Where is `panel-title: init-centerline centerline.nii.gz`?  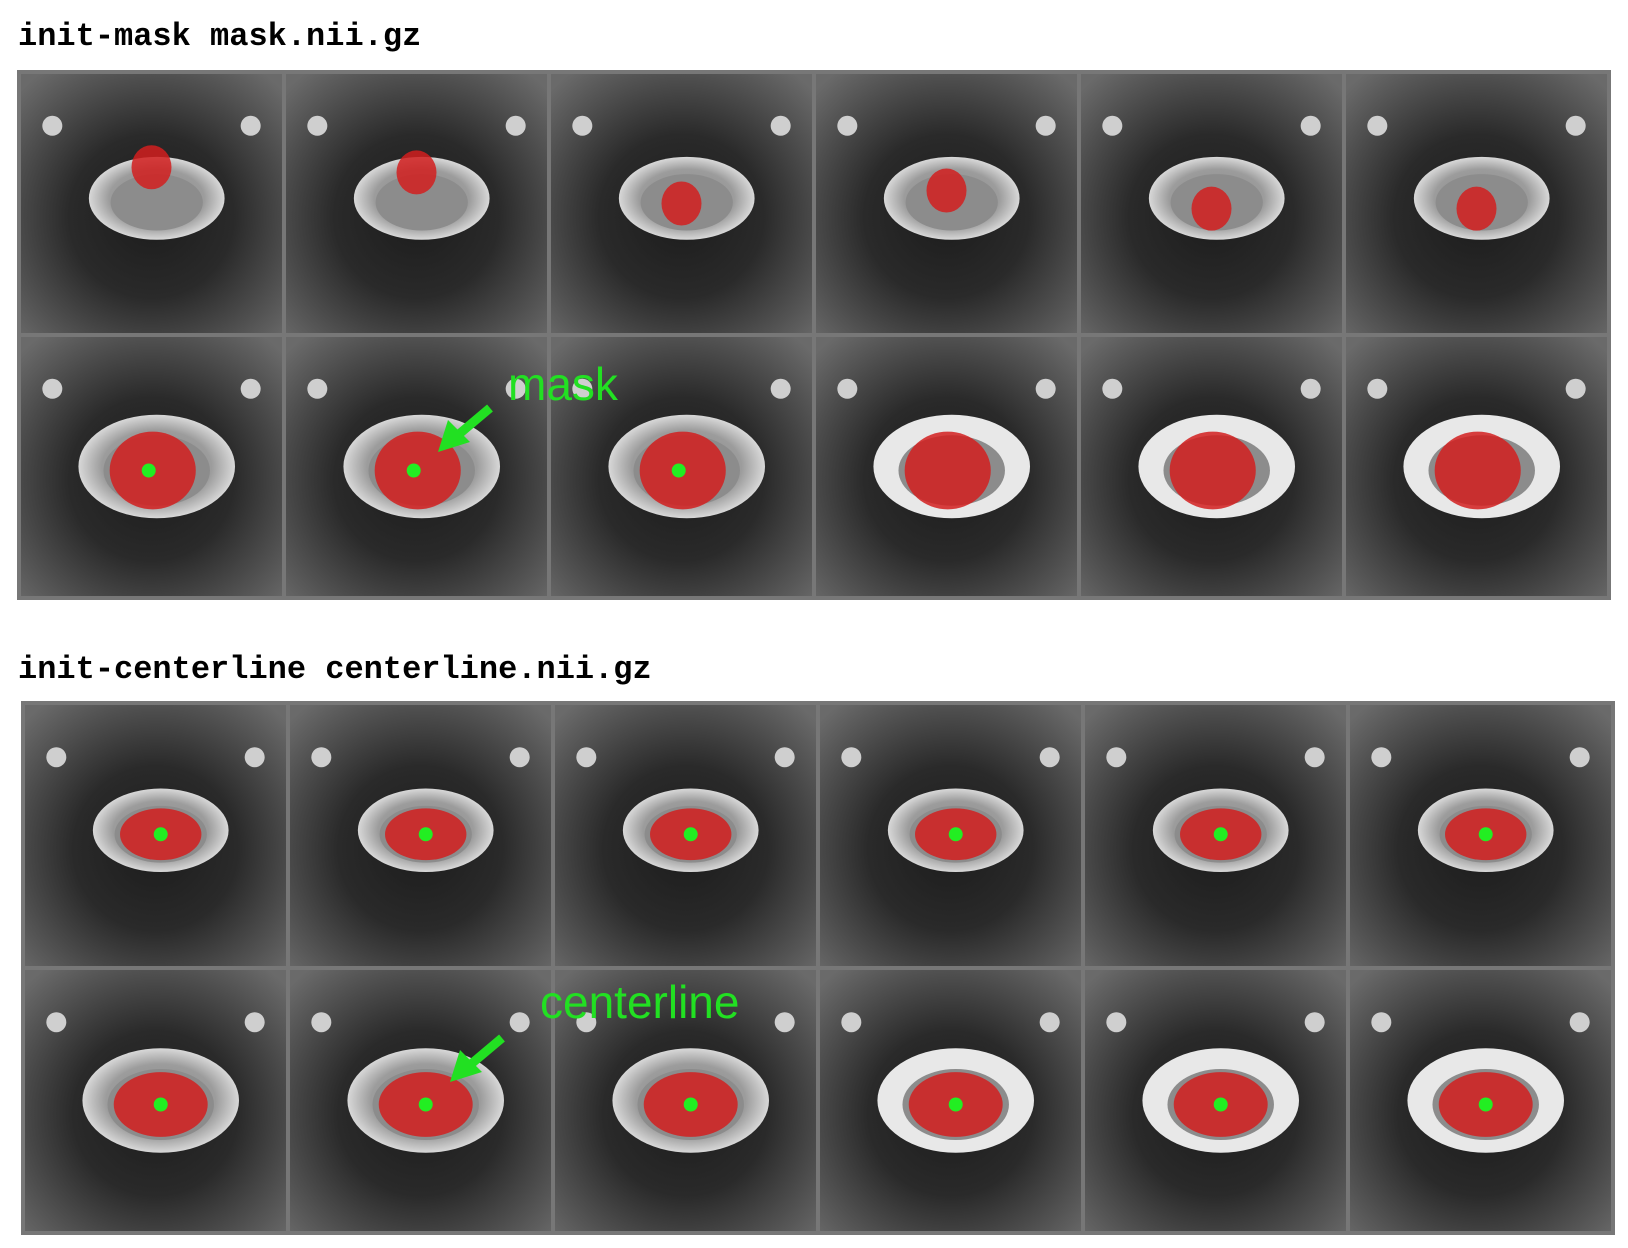 panel-title: init-centerline centerline.nii.gz is located at coordinates (335, 669).